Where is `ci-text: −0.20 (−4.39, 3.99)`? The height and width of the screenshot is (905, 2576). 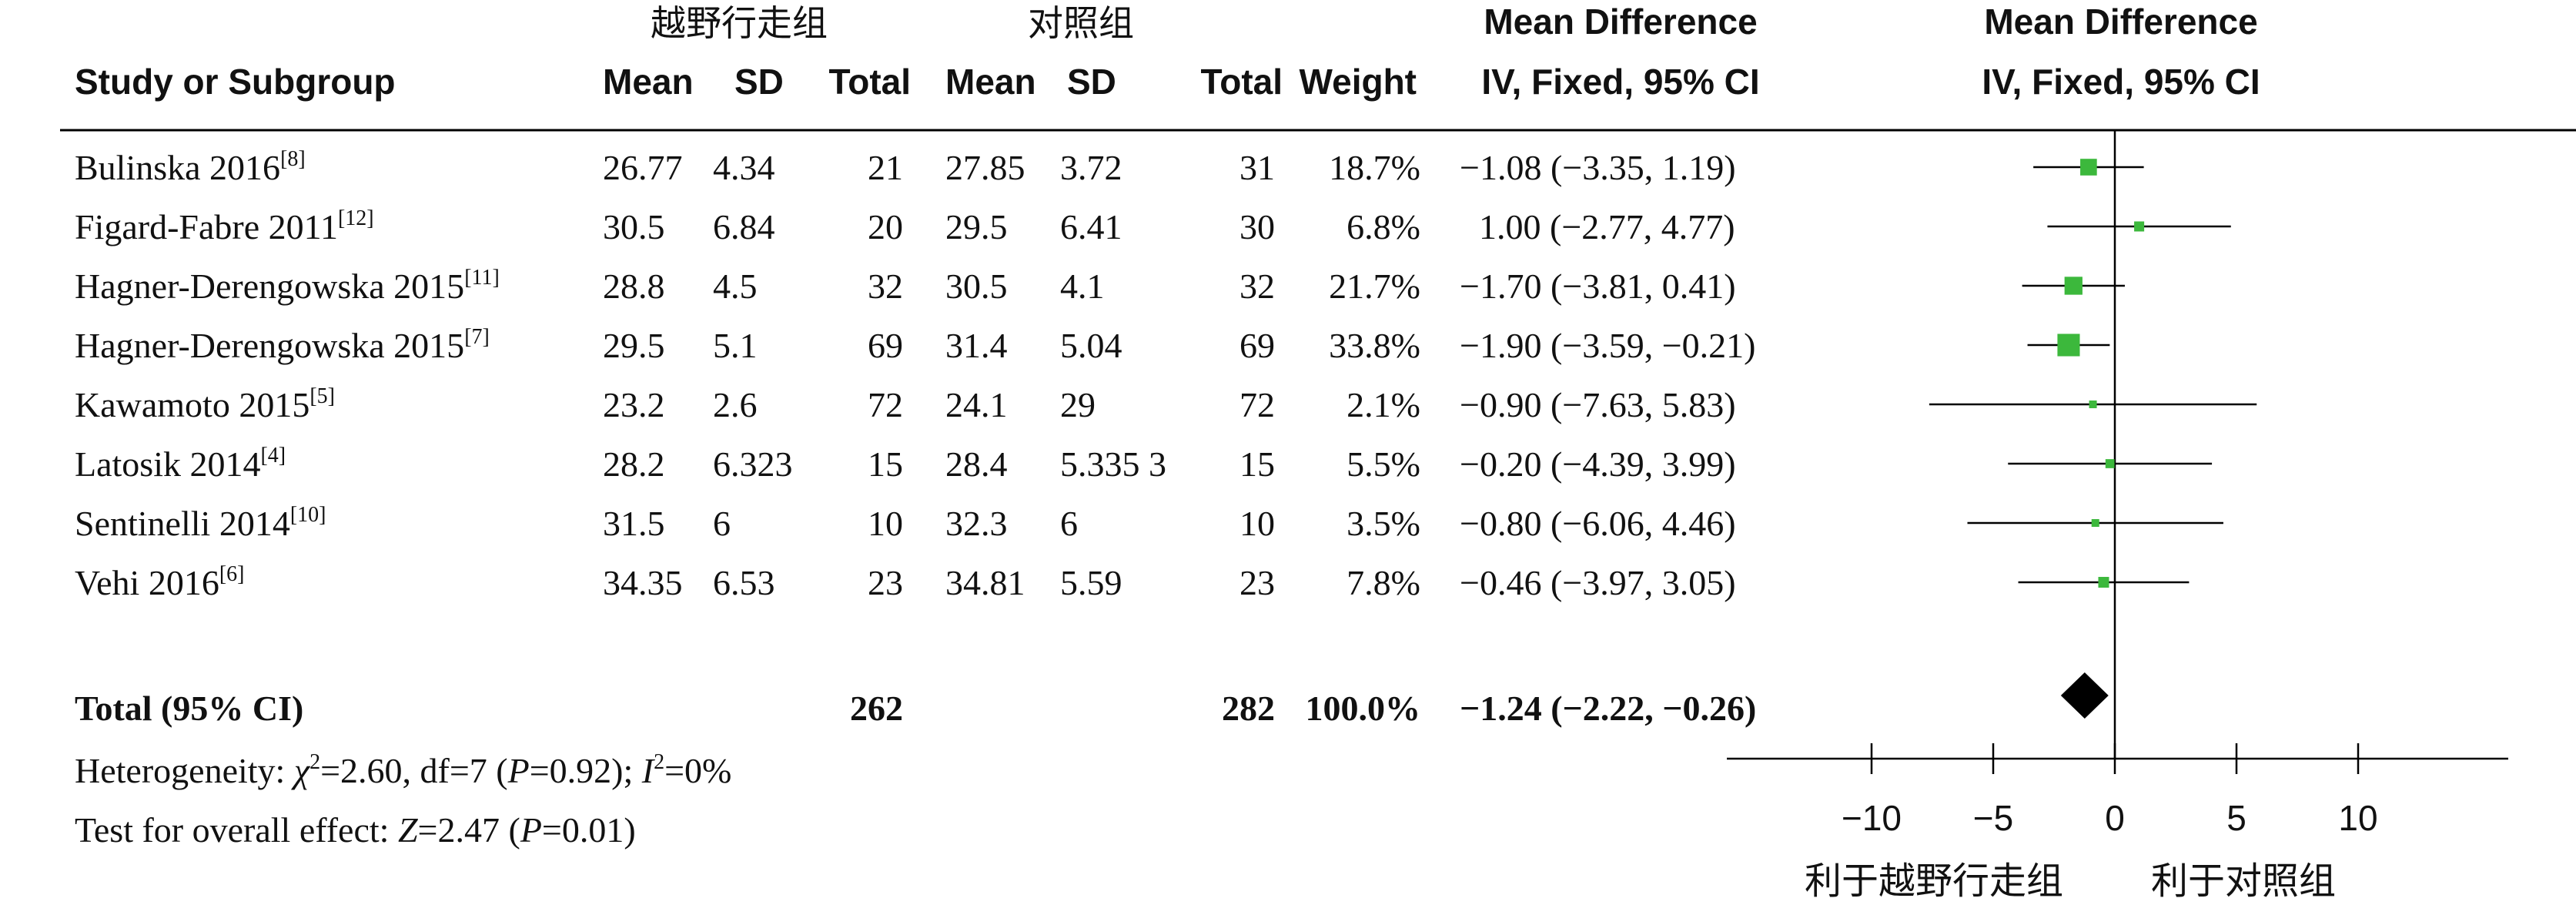 ci-text: −0.20 (−4.39, 3.99) is located at coordinates (1598, 464).